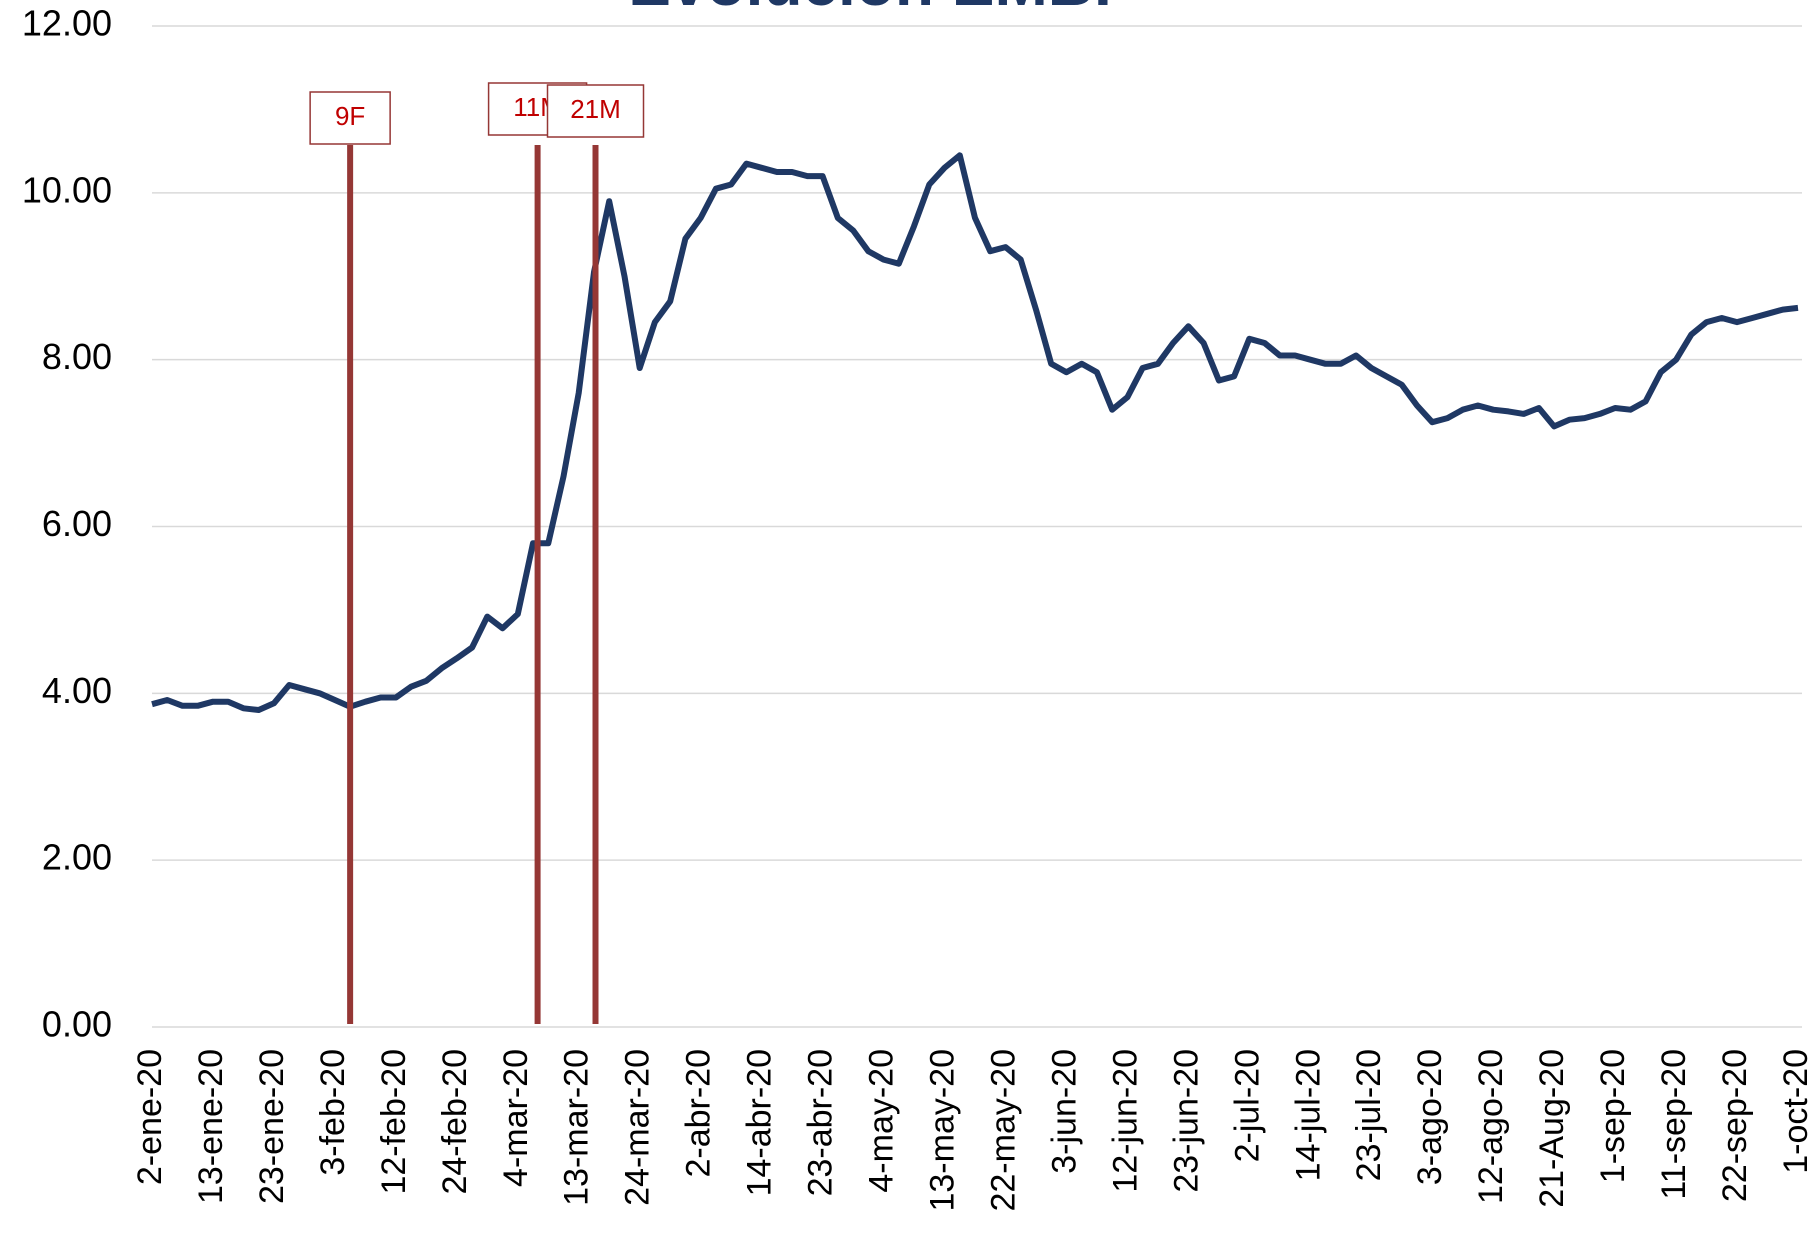 The width and height of the screenshot is (1820, 1238). I want to click on x-tick-label: 24-feb-20, so click(455, 1122).